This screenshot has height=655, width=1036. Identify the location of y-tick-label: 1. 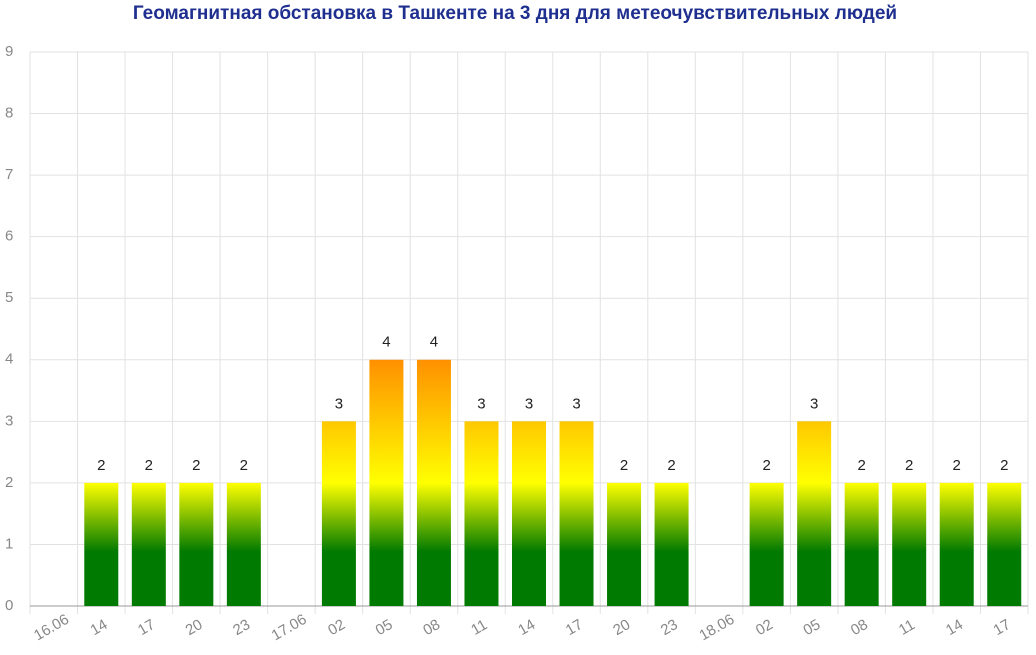
(9, 543).